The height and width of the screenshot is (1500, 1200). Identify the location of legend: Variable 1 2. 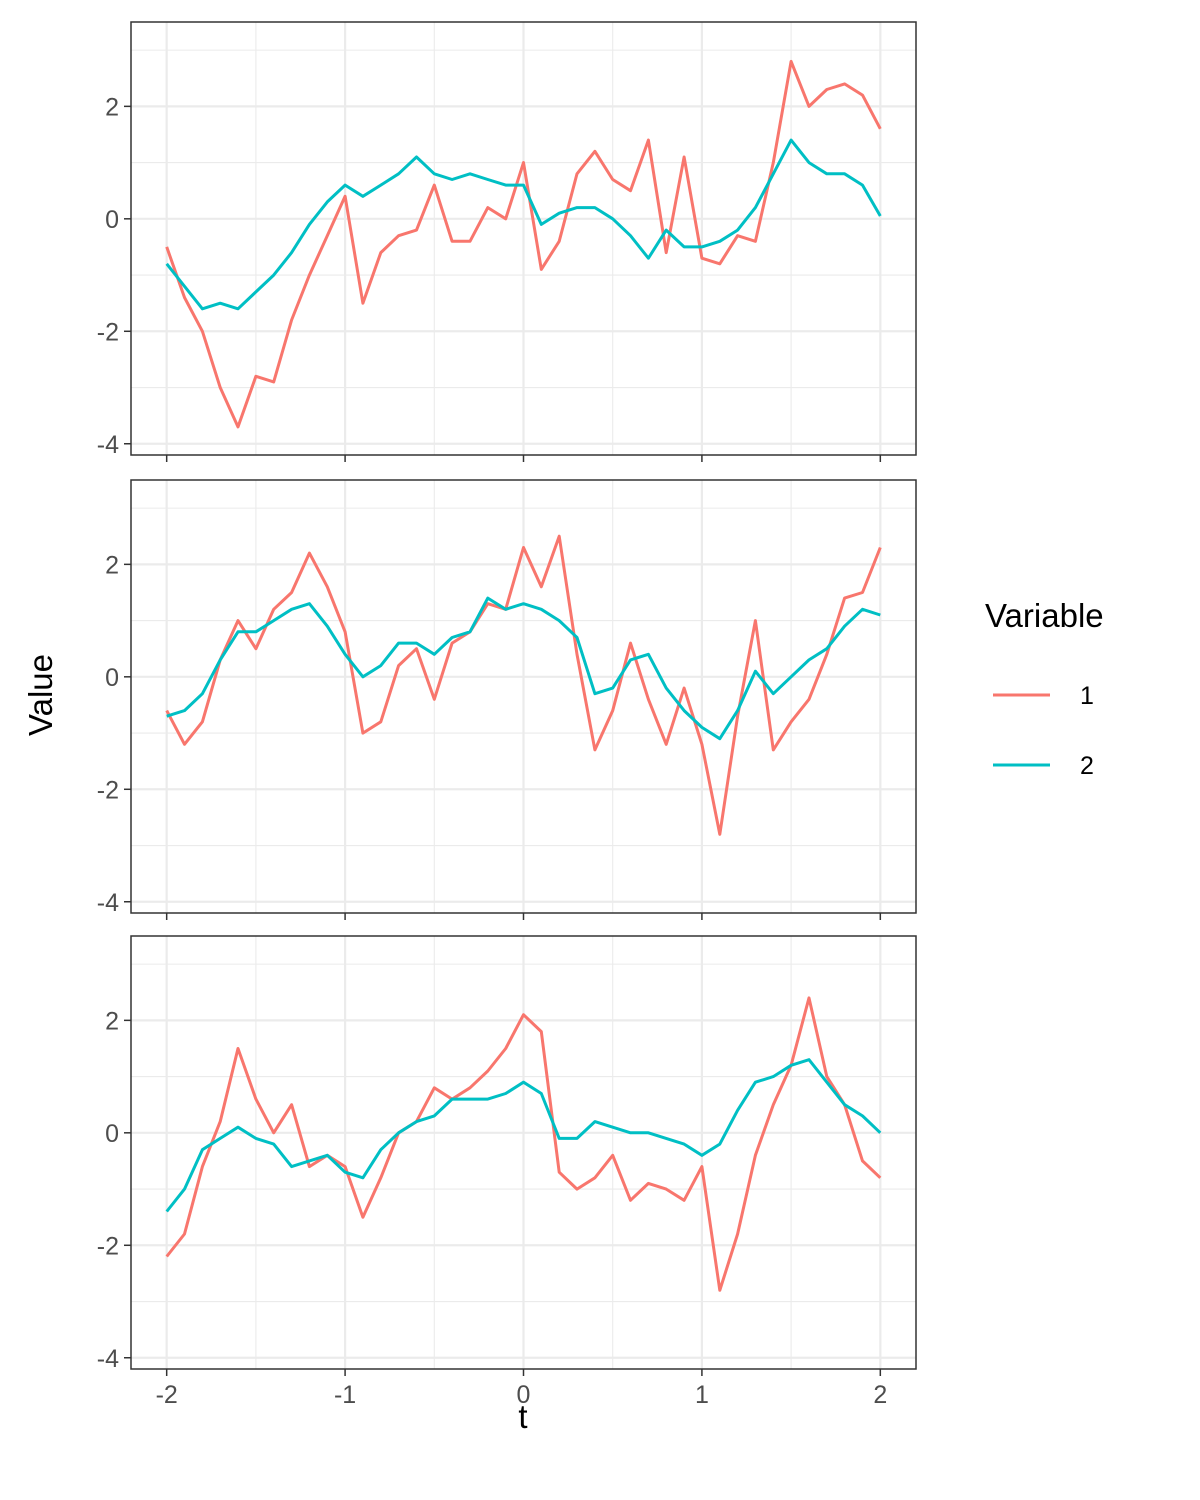
(1044, 688).